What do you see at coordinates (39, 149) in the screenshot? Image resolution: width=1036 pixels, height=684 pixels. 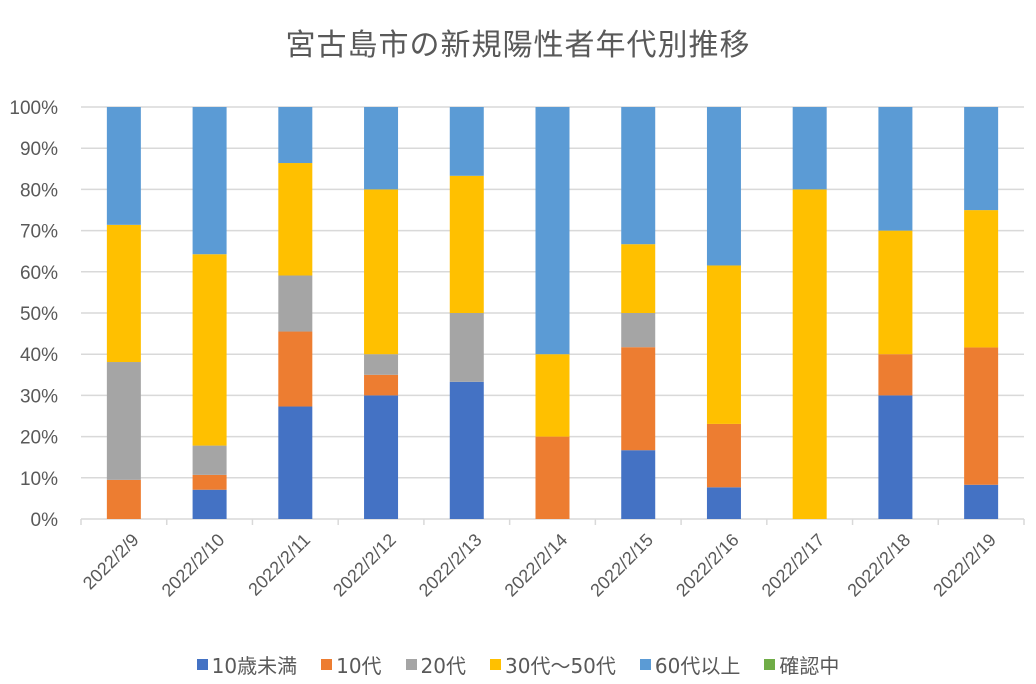 I see `y-tick-label: 90%` at bounding box center [39, 149].